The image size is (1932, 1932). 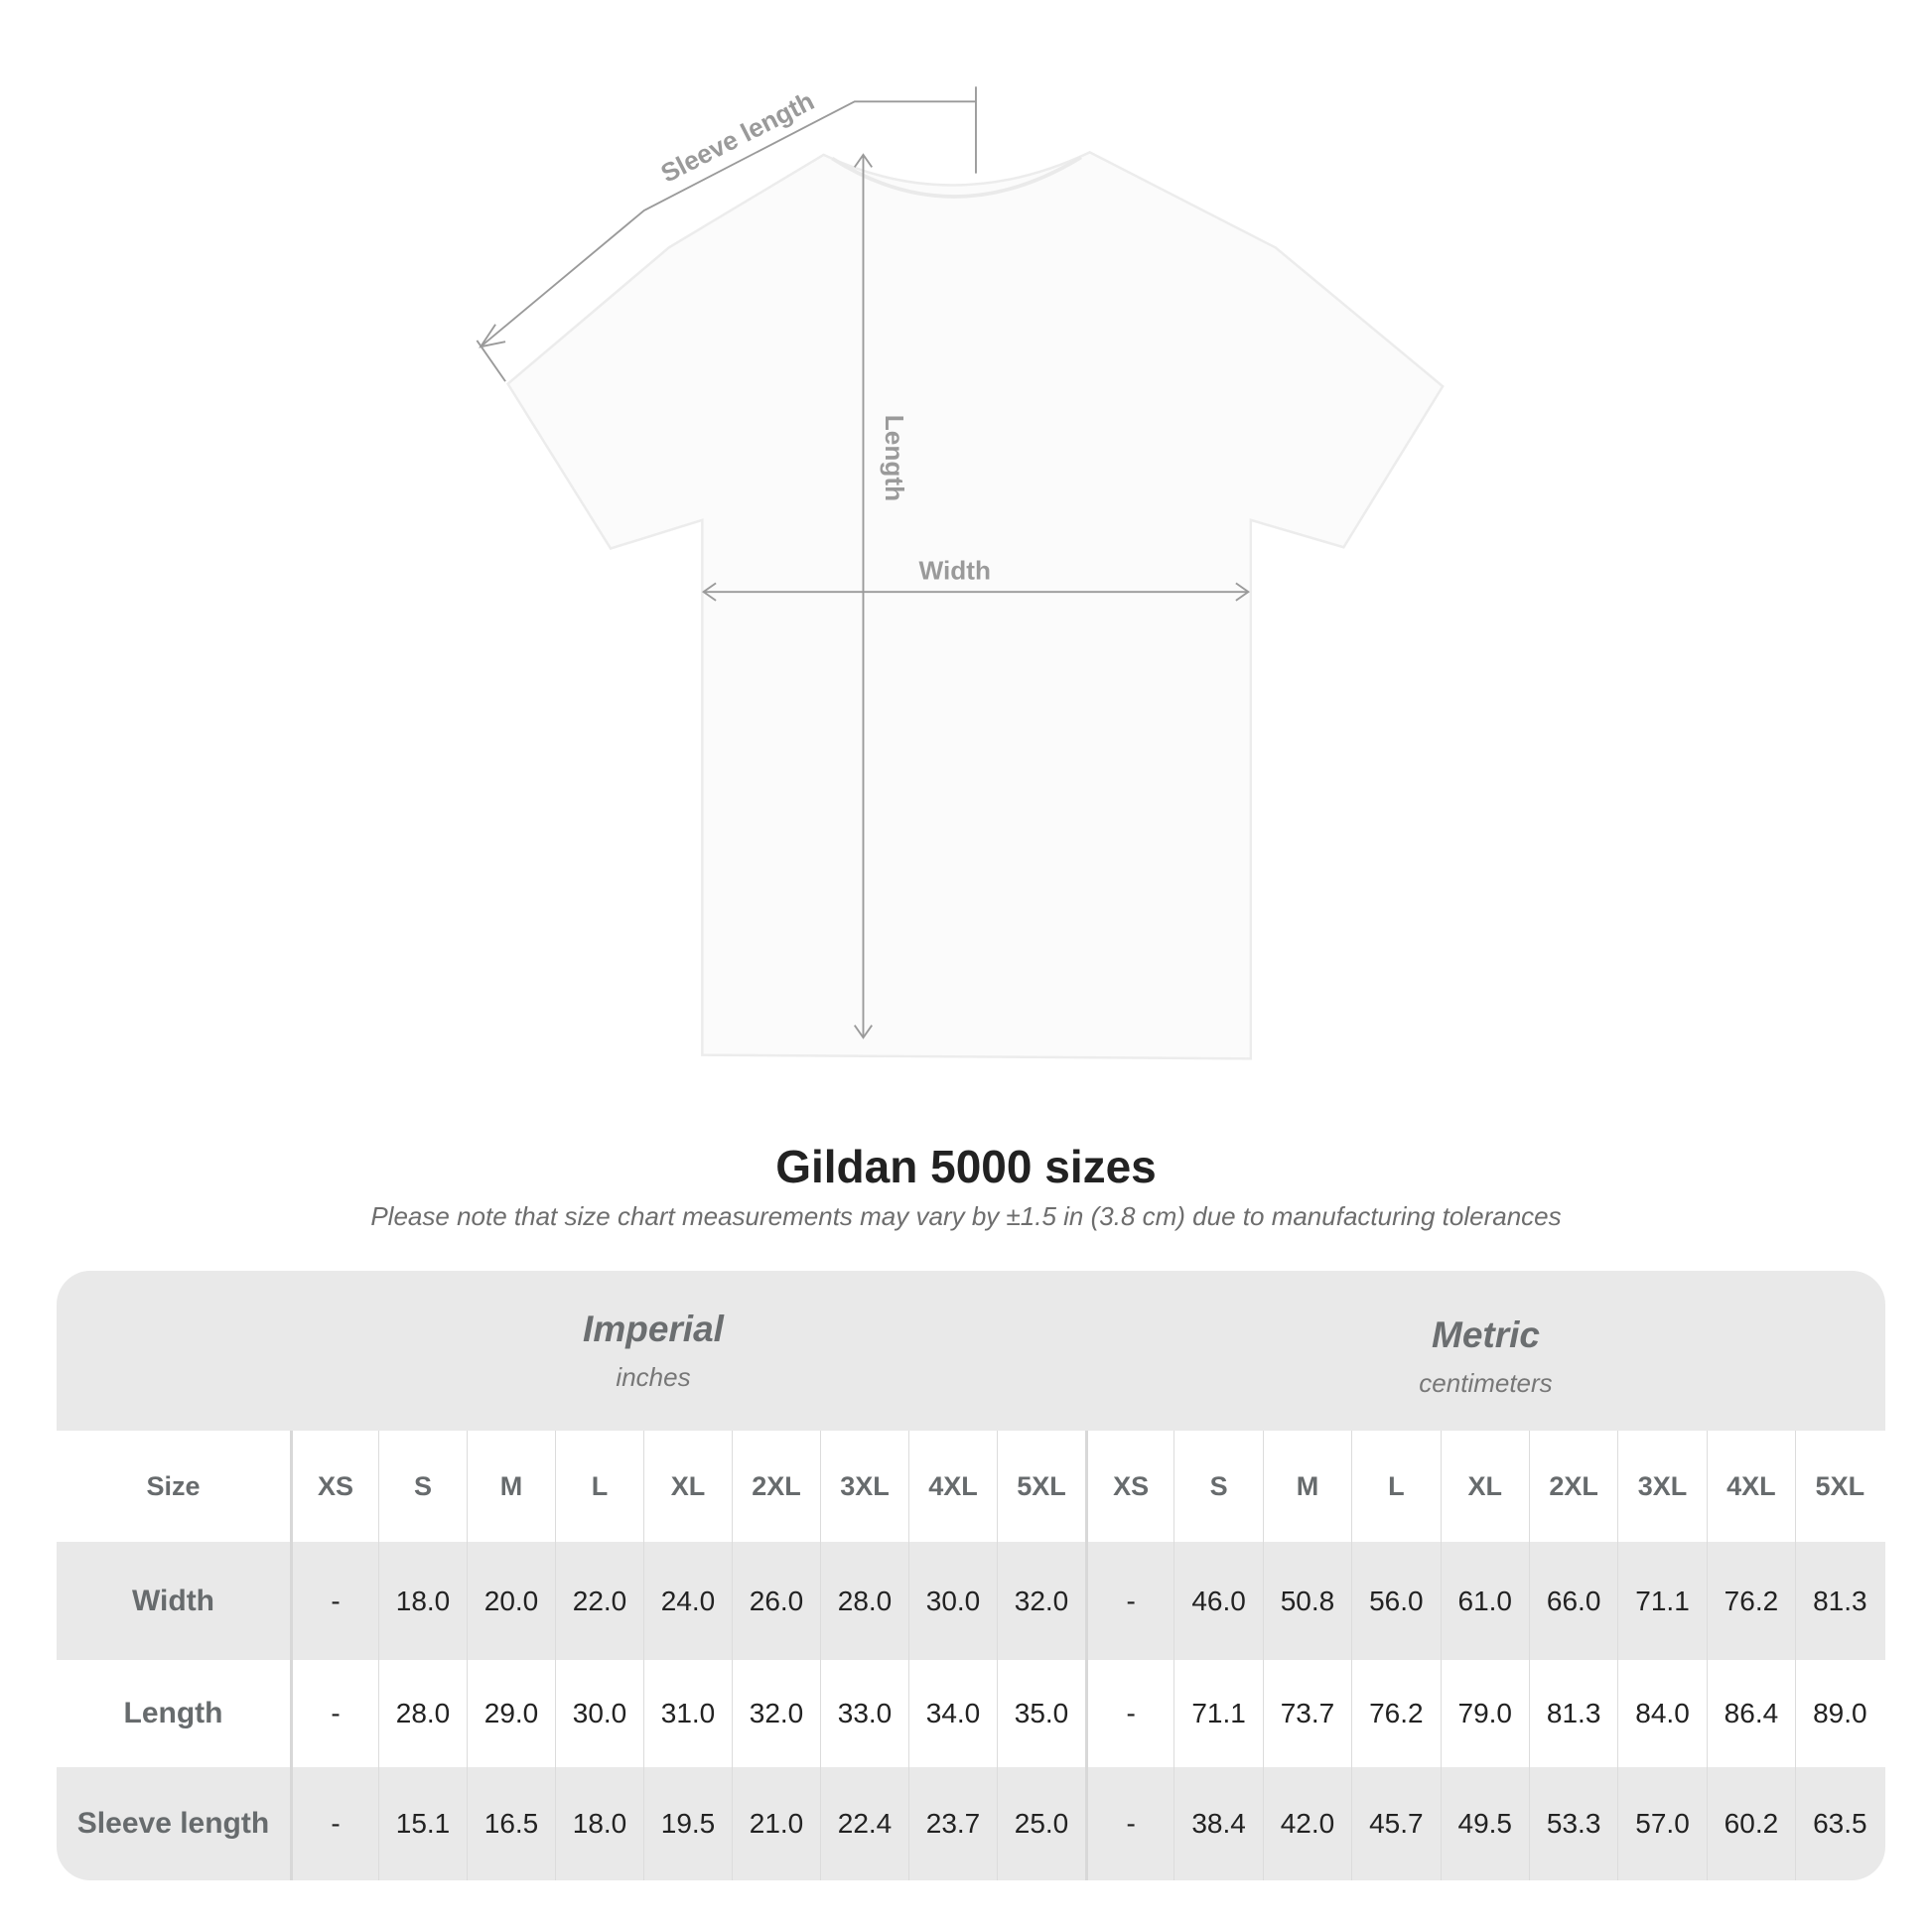 I want to click on metric-value-cell: 61.0, so click(x=1485, y=1601).